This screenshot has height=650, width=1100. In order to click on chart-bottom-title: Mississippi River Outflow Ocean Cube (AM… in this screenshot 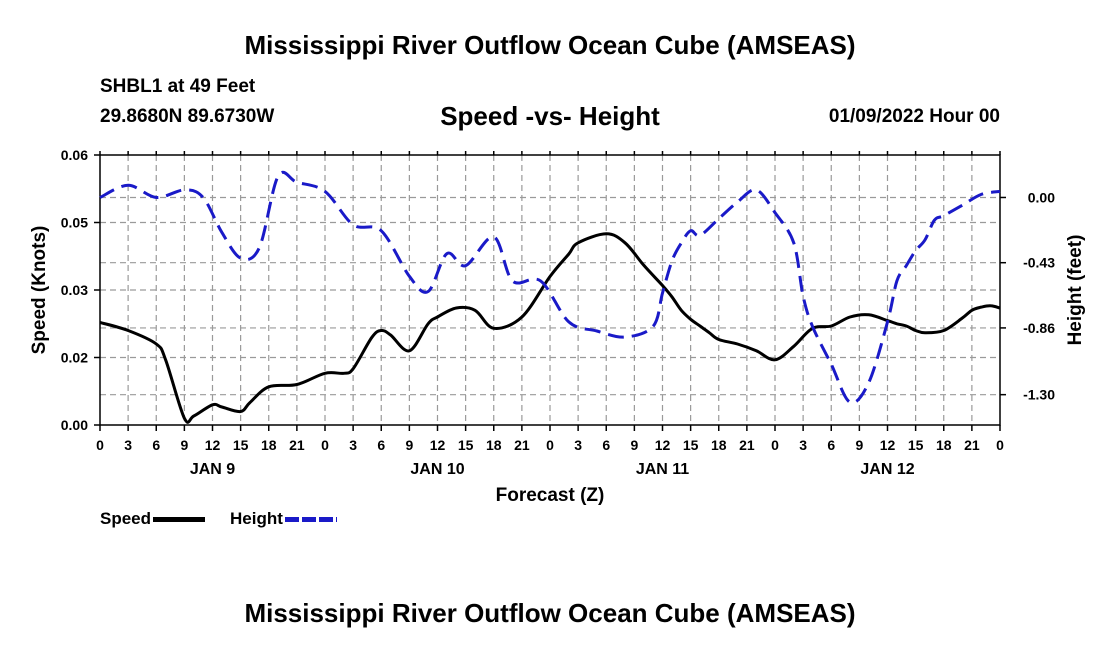, I will do `click(550, 613)`.